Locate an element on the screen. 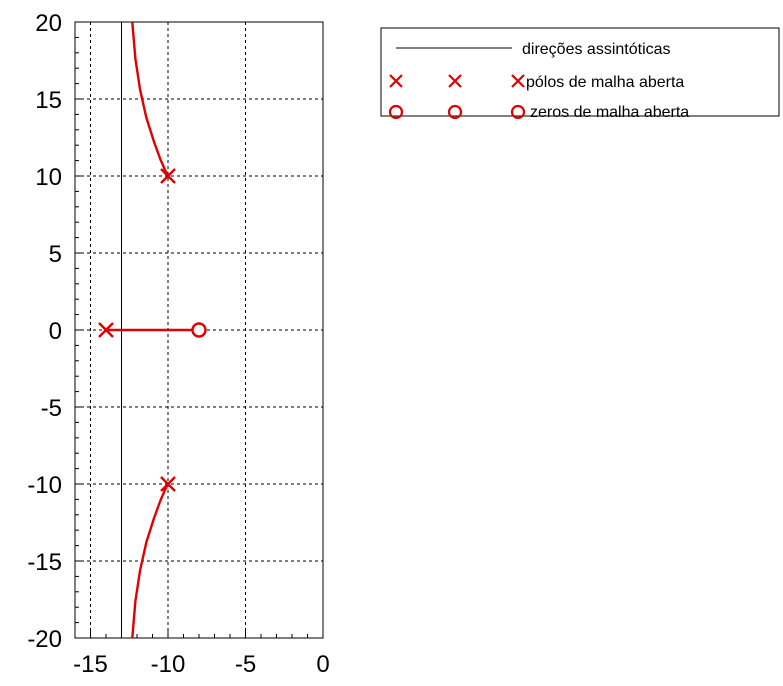 The height and width of the screenshot is (686, 783). y-tick-labels: 20 15 10 5 0 -5 -10 -15 -20 is located at coordinates (44, 331).